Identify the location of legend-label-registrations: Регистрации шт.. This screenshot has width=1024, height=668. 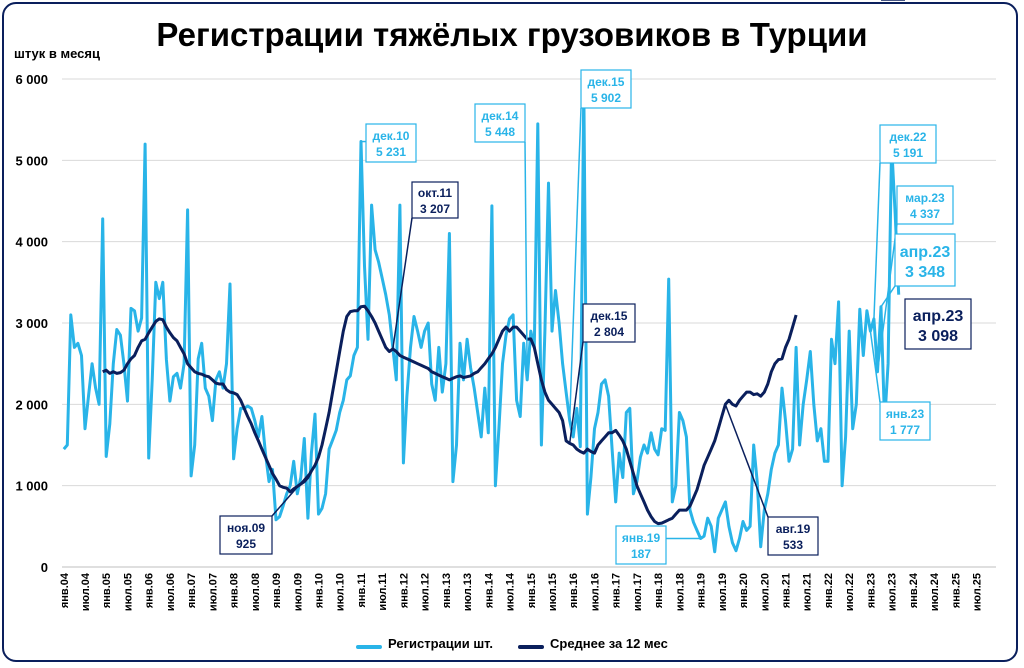
(441, 643).